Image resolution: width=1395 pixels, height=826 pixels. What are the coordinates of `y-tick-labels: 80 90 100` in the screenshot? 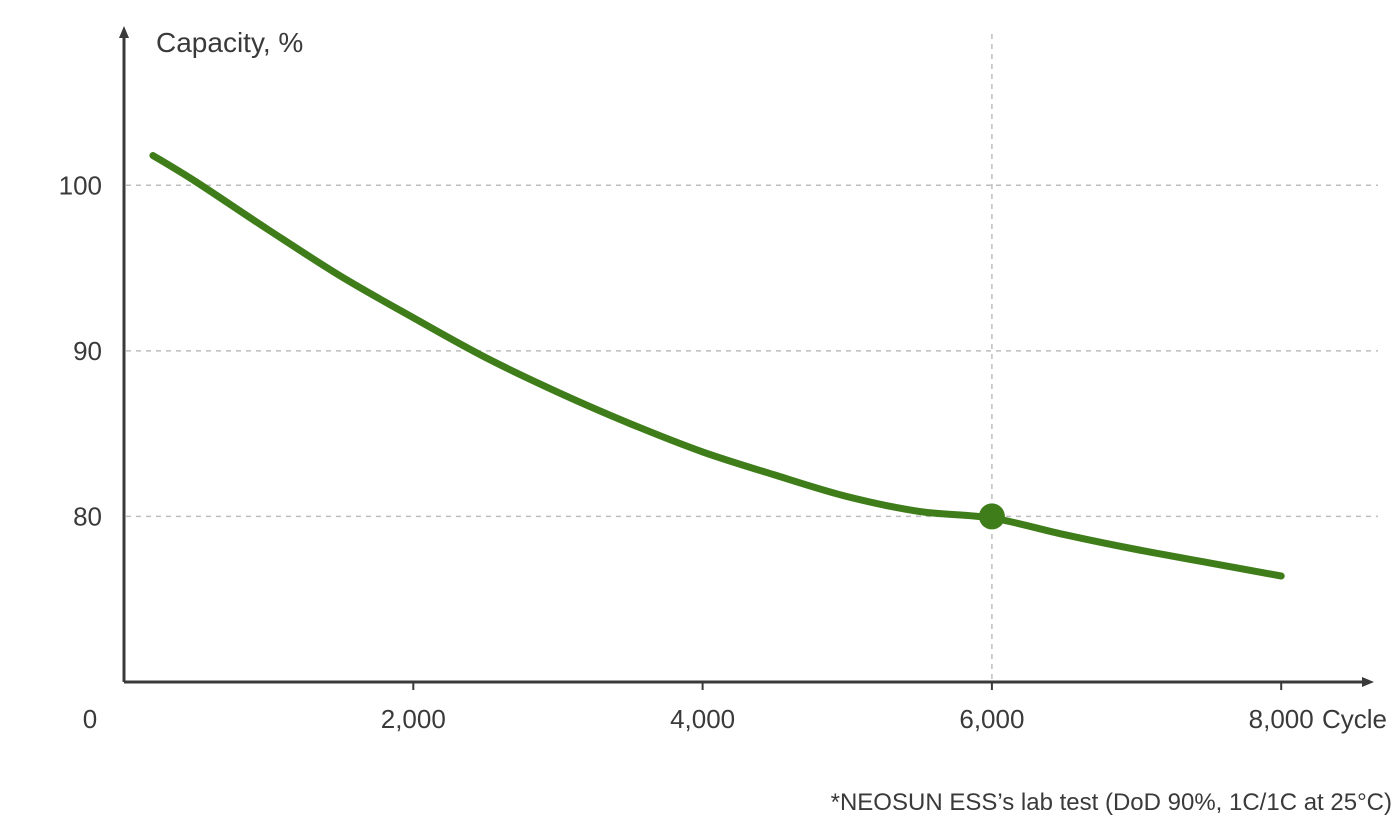 It's located at (80, 350).